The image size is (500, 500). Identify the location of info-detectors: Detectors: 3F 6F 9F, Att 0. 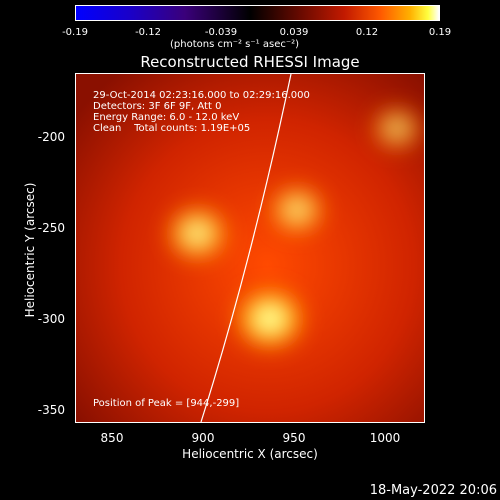
(157, 106).